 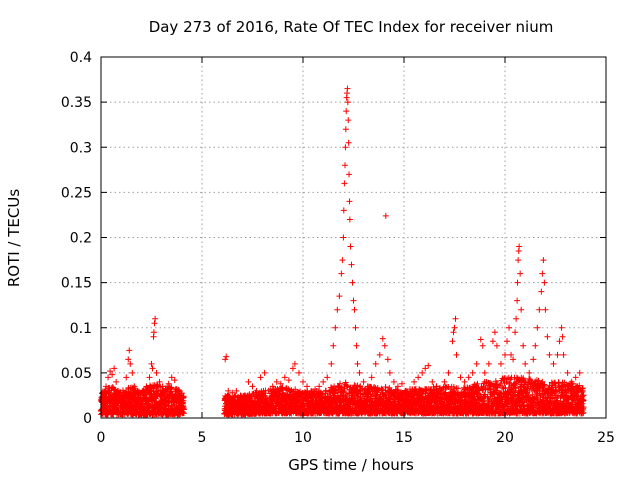 I want to click on y-tick-label: 0.2, so click(x=81, y=239).